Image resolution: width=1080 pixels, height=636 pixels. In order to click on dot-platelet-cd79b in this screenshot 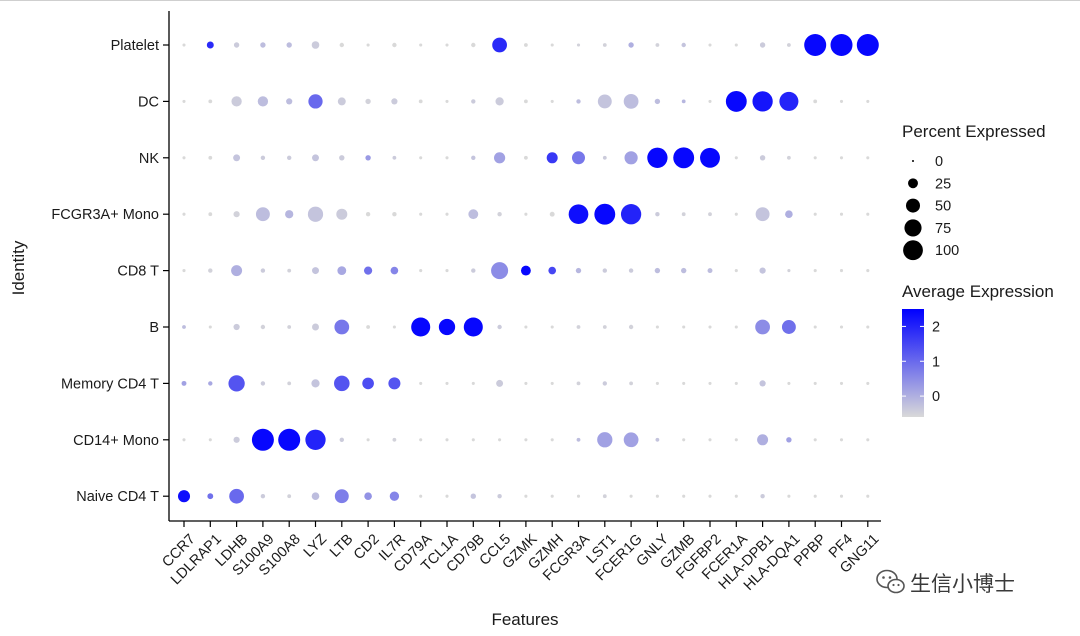, I will do `click(473, 45)`.